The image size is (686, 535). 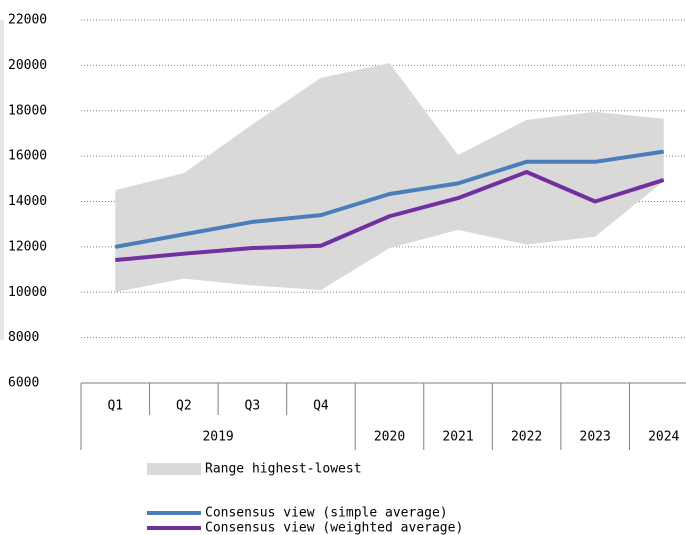 What do you see at coordinates (27, 65) in the screenshot?
I see `y-tick-label: 20000` at bounding box center [27, 65].